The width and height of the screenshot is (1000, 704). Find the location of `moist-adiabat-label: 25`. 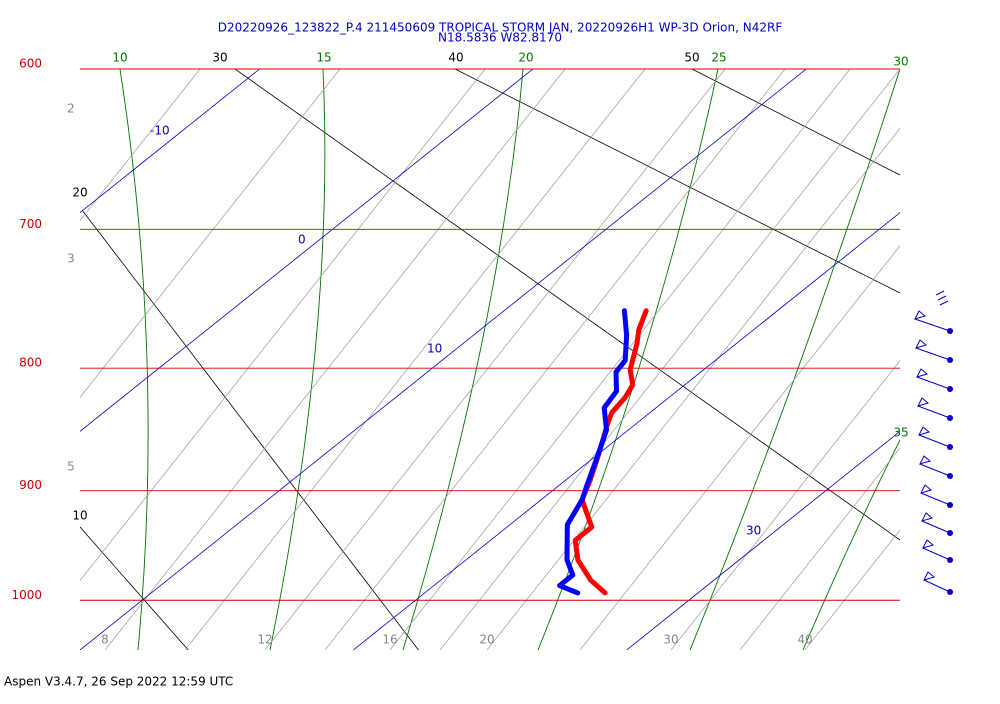

moist-adiabat-label: 25 is located at coordinates (718, 58).